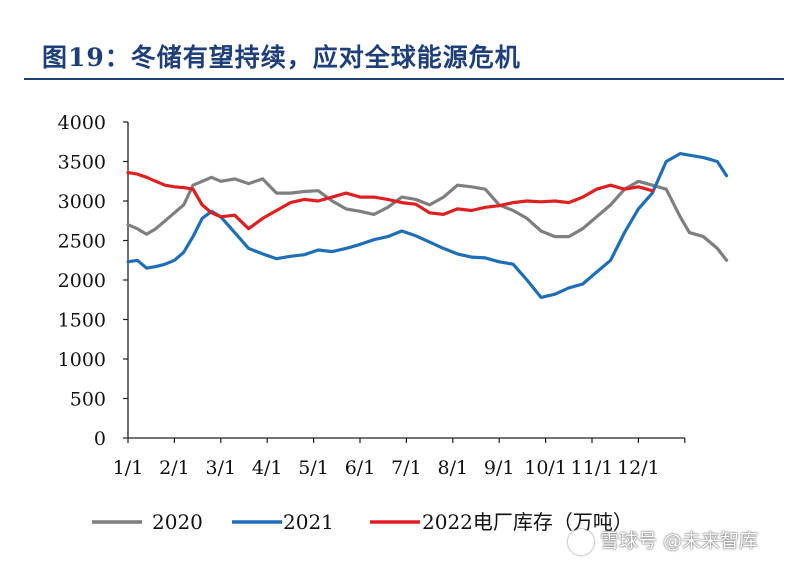 This screenshot has width=800, height=565. I want to click on x-tick-label: 11/1, so click(592, 468).